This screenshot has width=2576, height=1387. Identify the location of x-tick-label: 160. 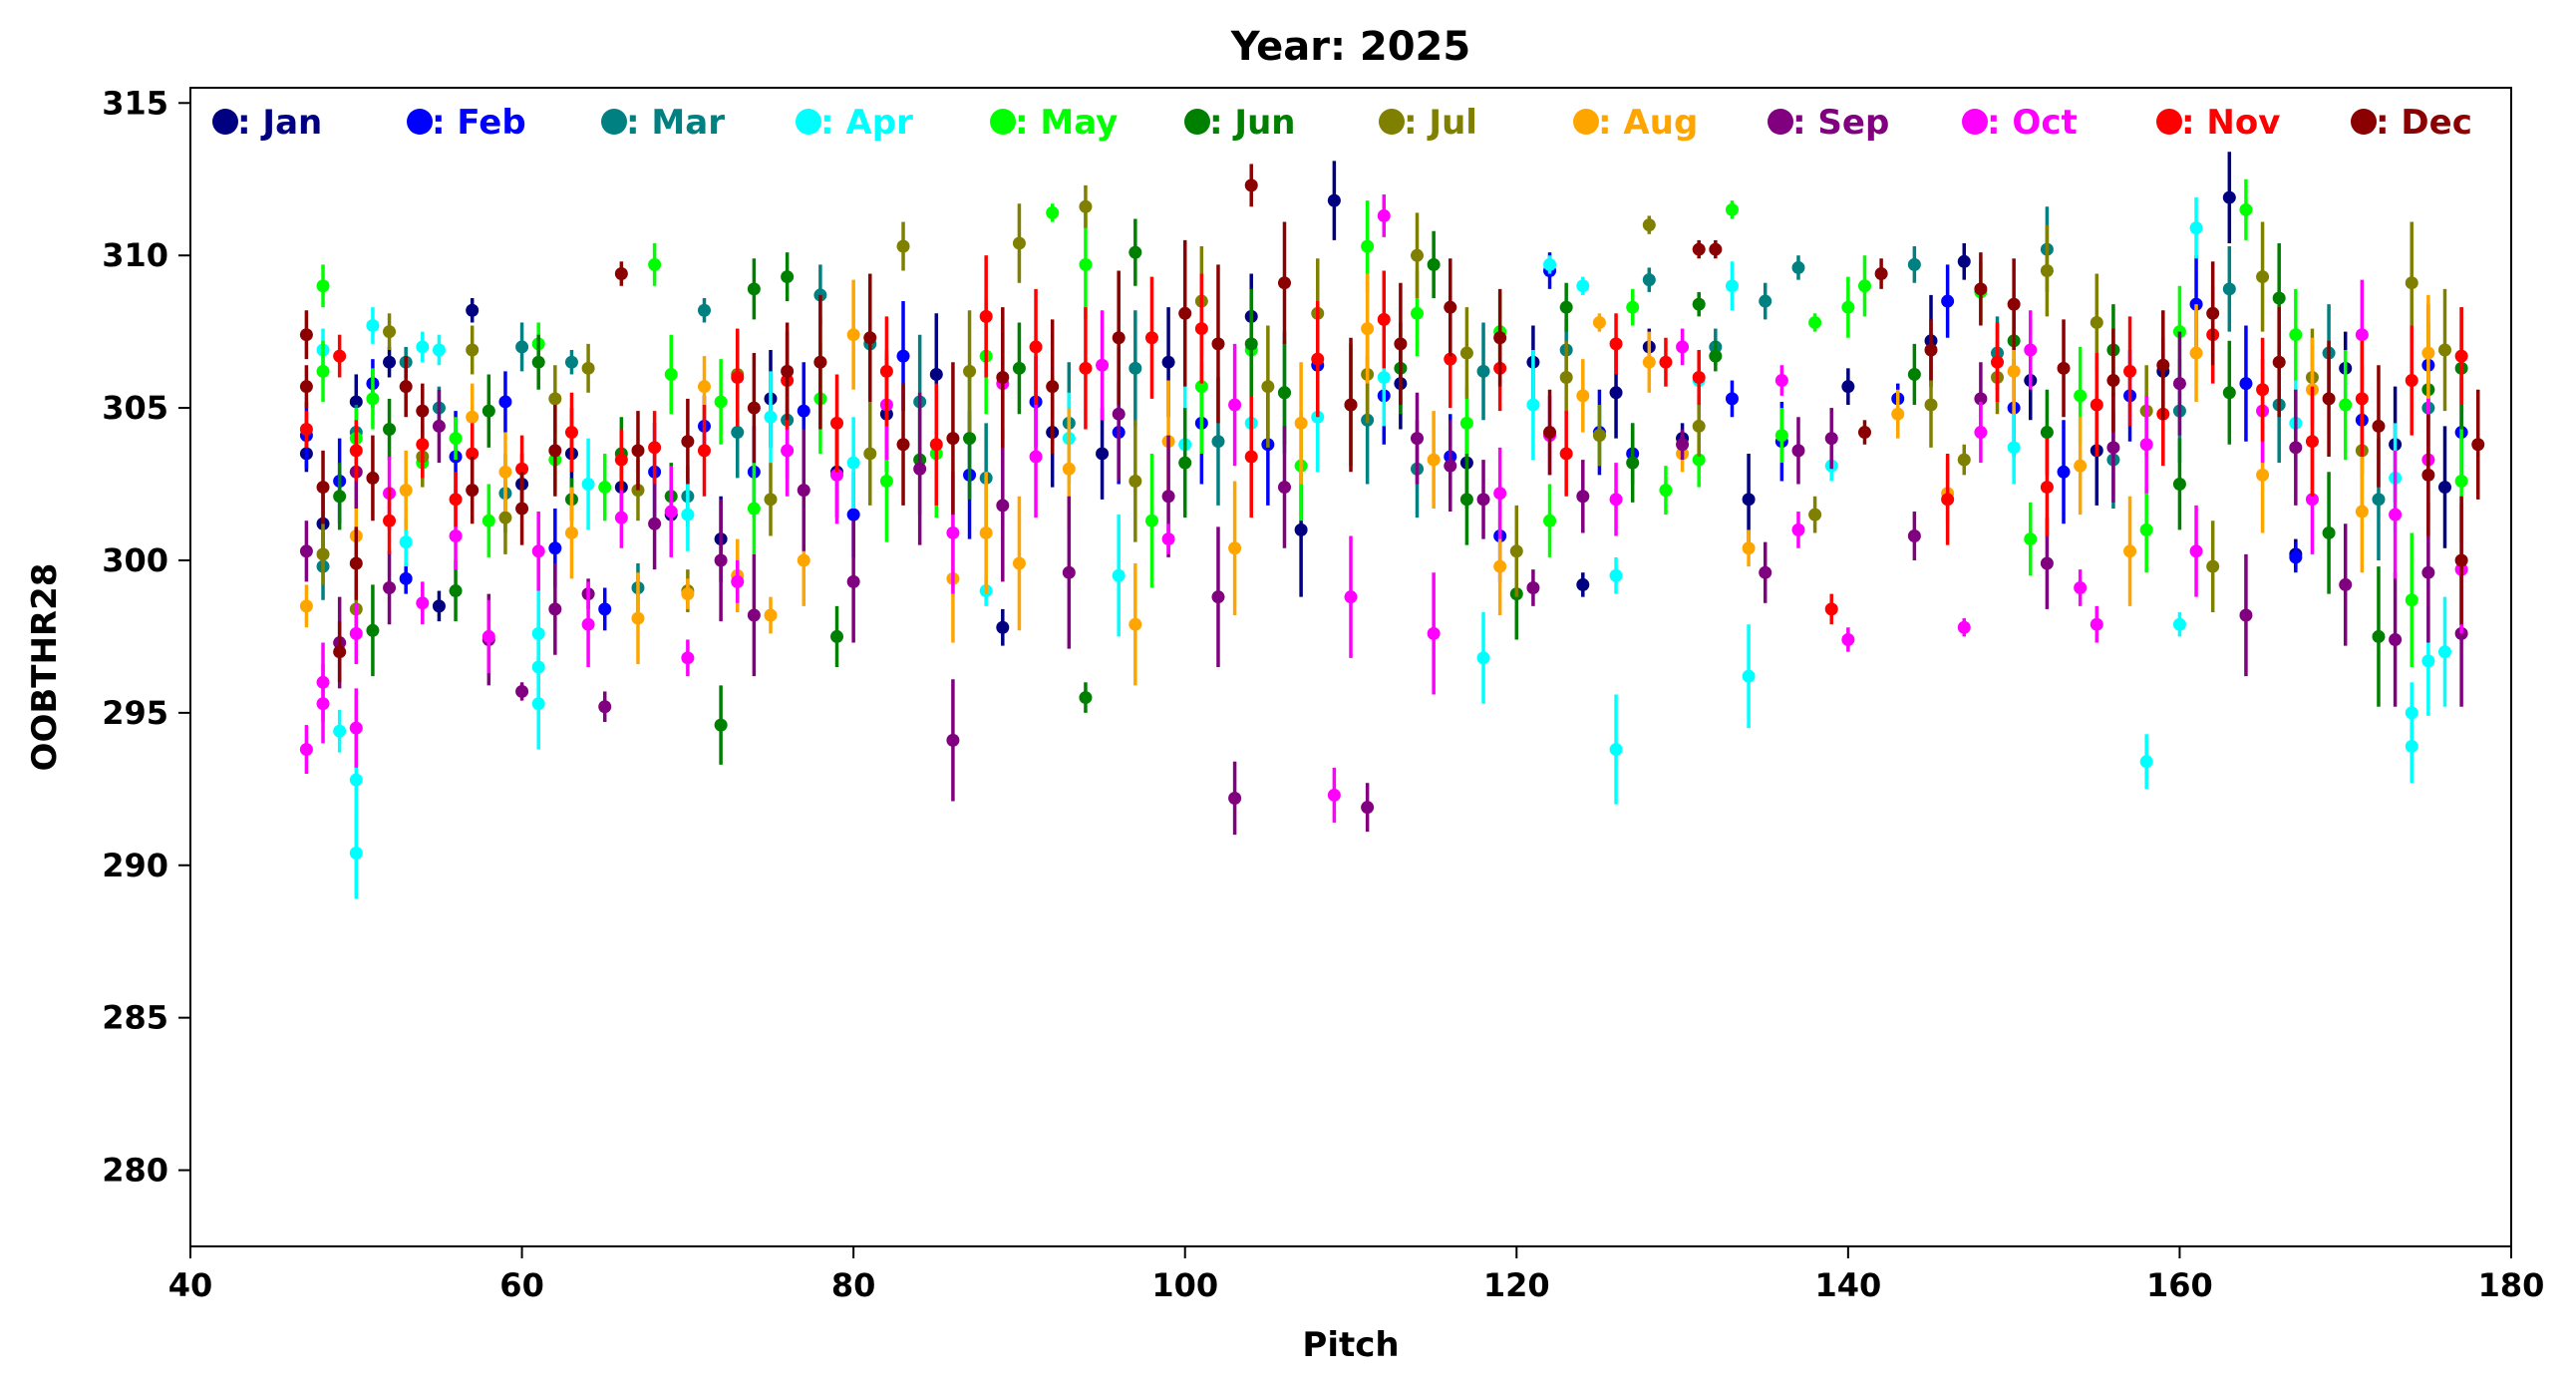
(2179, 1285).